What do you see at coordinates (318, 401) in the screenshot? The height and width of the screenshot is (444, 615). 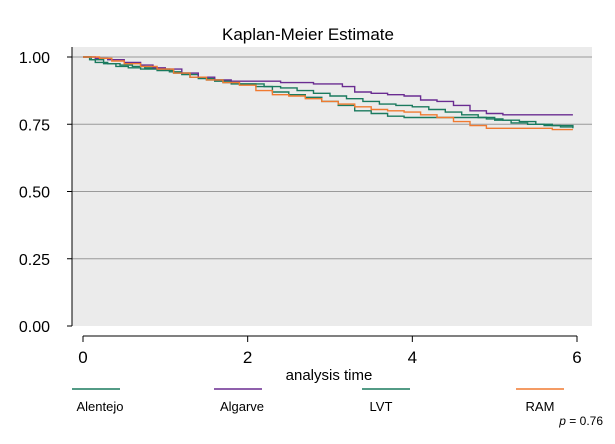 I see `legend: Alentejo Algarve LVT RAM` at bounding box center [318, 401].